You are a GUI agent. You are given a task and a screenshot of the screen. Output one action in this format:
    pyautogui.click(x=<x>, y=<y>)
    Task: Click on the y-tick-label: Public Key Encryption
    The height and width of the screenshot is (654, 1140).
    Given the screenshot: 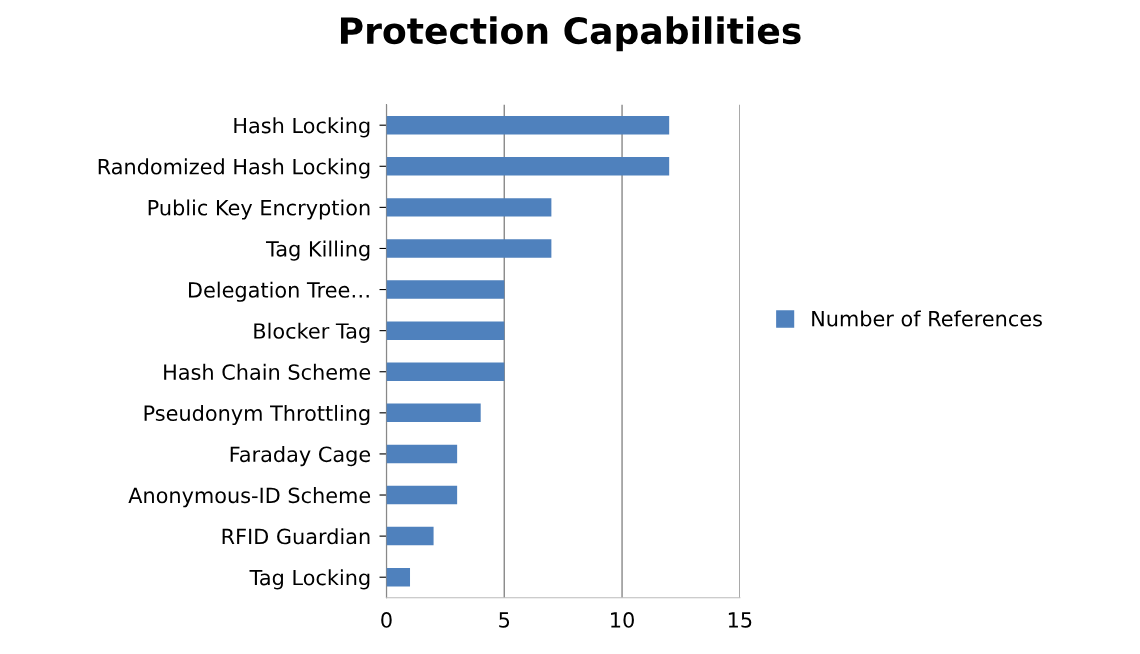 What is the action you would take?
    pyautogui.click(x=259, y=209)
    